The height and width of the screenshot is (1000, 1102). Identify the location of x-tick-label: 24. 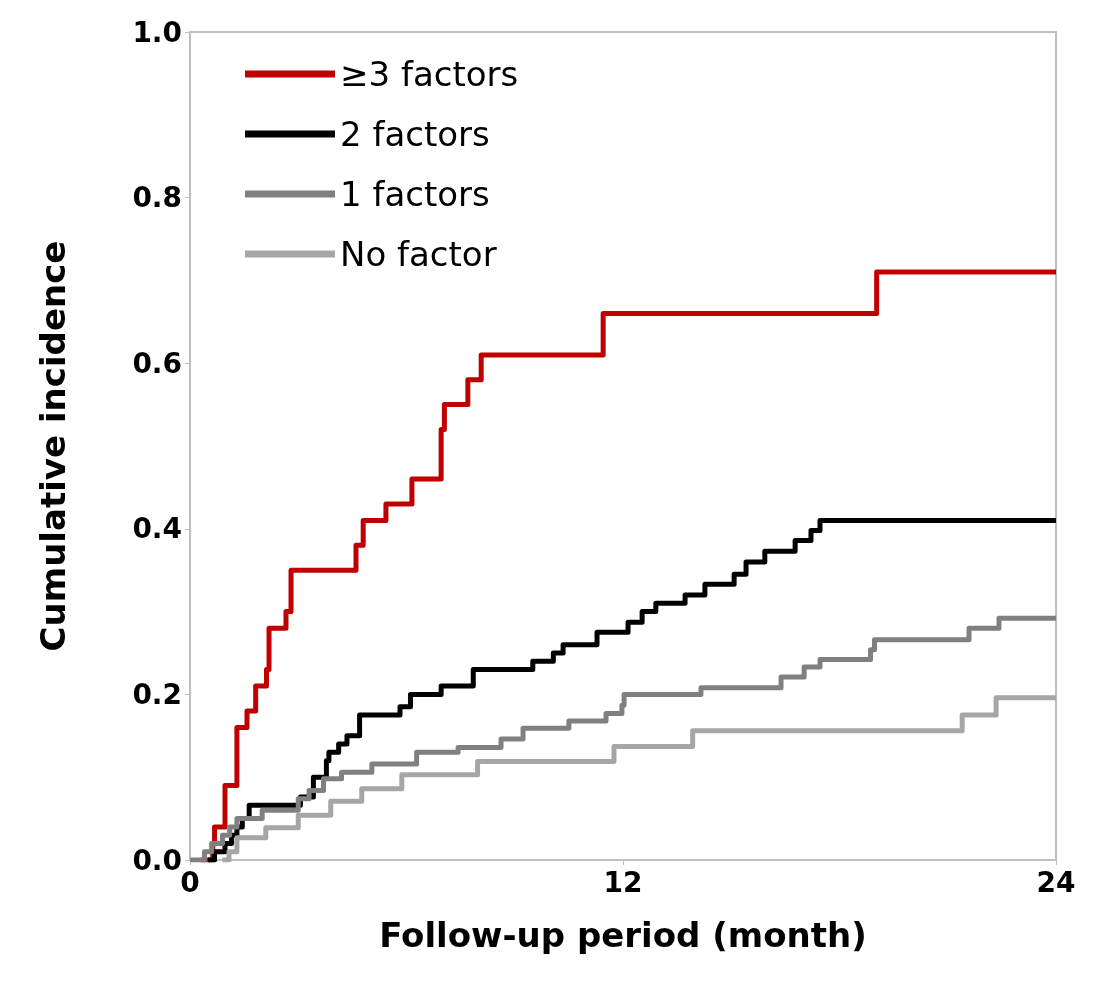
(1056, 882).